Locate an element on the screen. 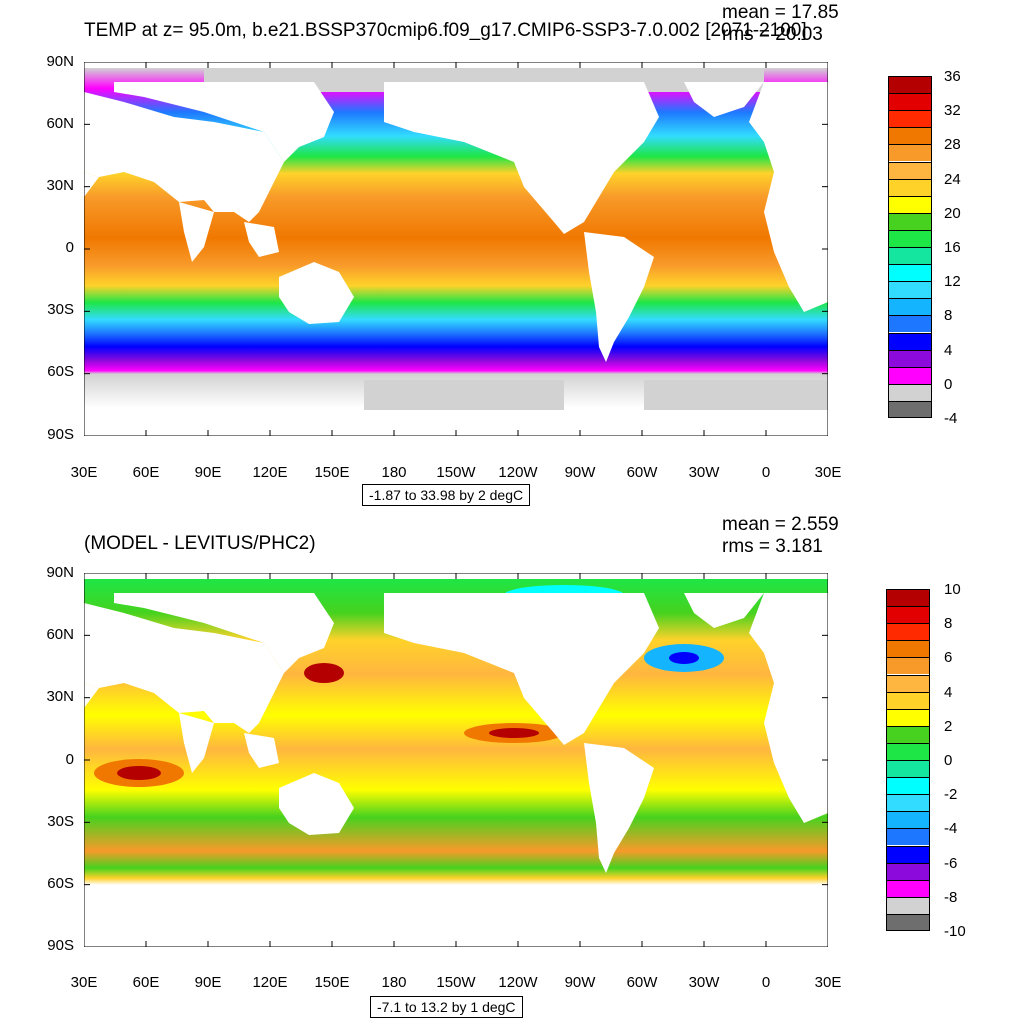  top-lat-label: 30S is located at coordinates (60, 309).